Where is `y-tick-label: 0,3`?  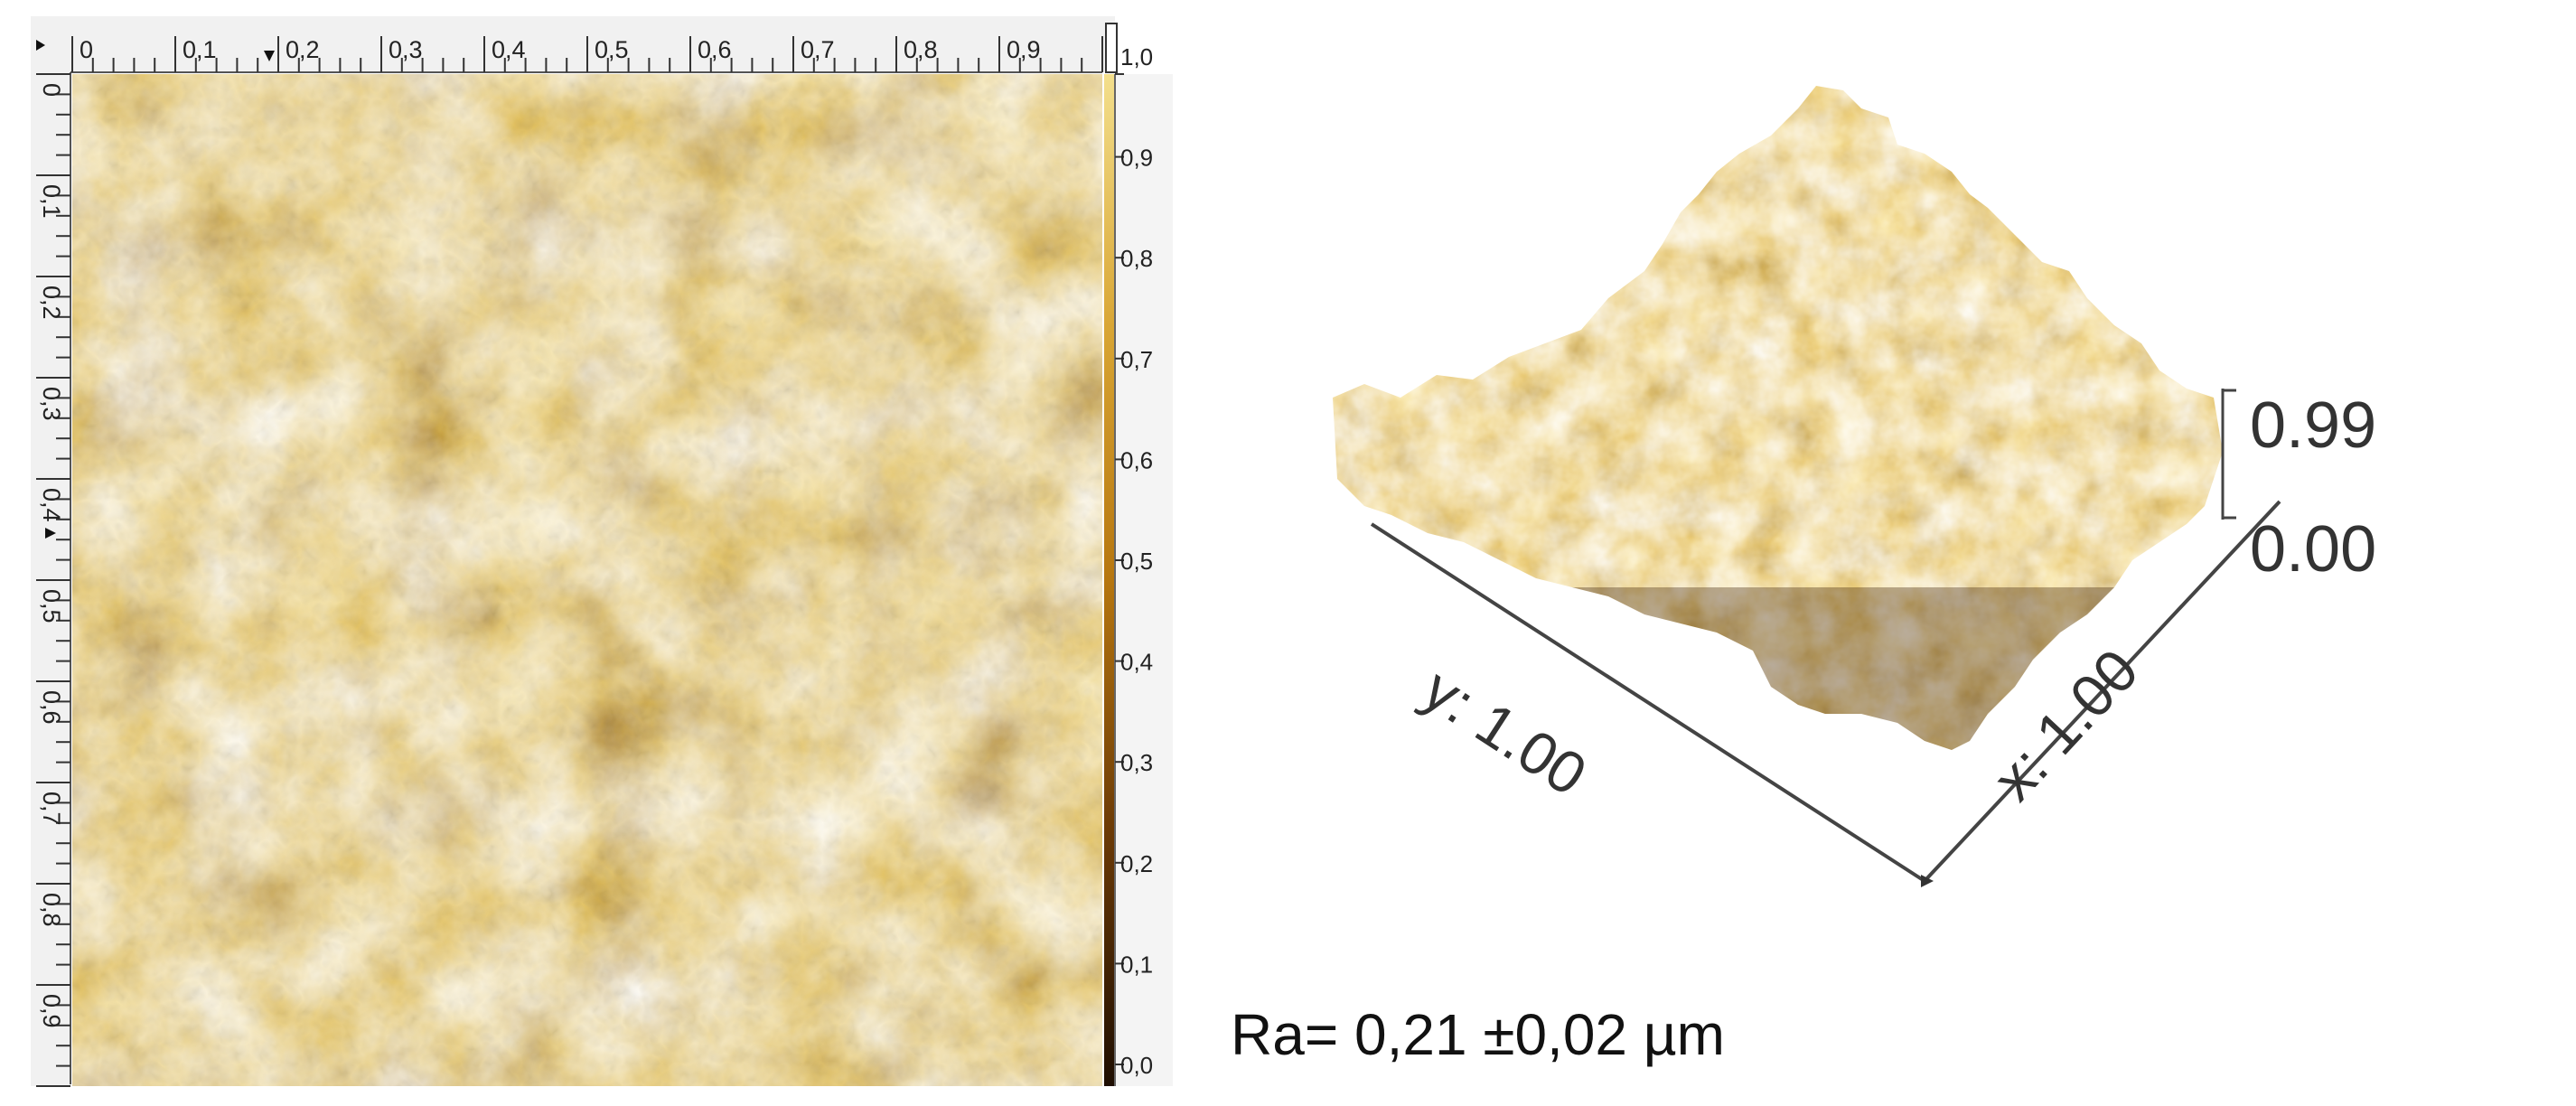
y-tick-label: 0,3 is located at coordinates (51, 404).